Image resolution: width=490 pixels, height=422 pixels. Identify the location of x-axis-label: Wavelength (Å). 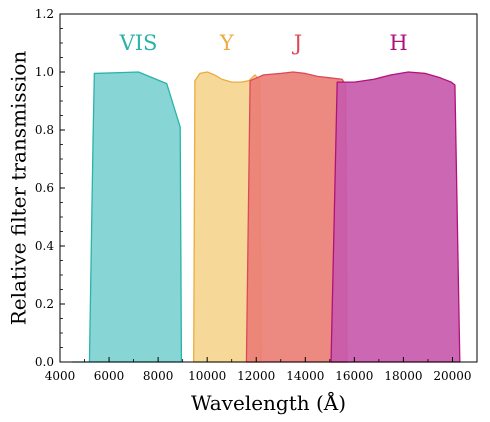
(268, 402).